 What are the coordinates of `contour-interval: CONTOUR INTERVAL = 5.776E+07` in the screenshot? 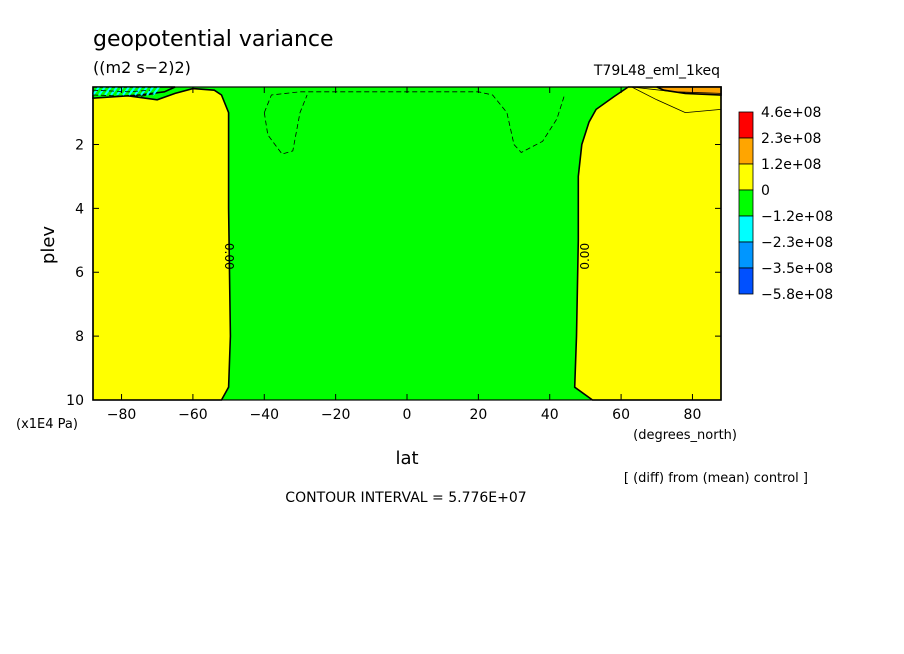 It's located at (405, 498).